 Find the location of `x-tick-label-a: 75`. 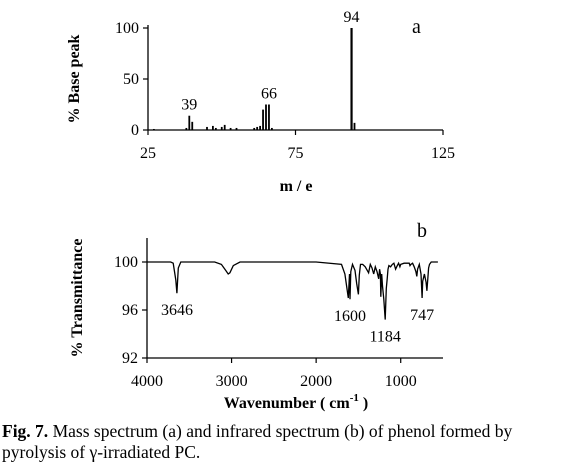

x-tick-label-a: 75 is located at coordinates (296, 153).